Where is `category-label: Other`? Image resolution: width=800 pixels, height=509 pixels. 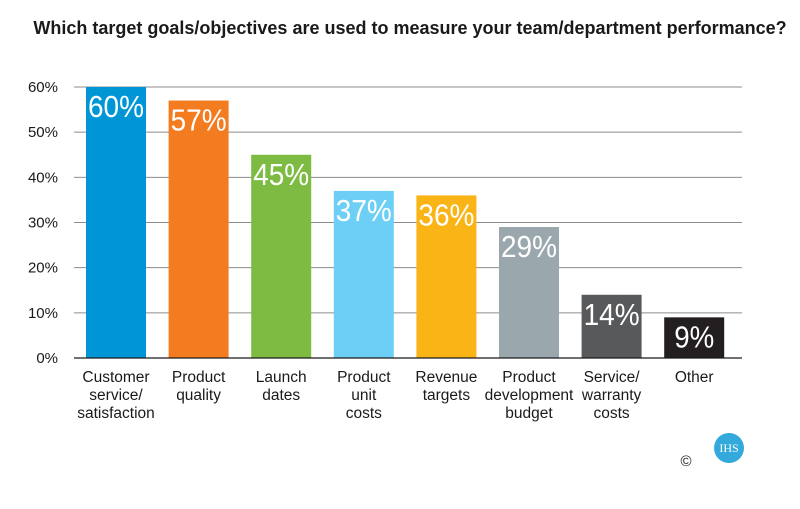 category-label: Other is located at coordinates (694, 377).